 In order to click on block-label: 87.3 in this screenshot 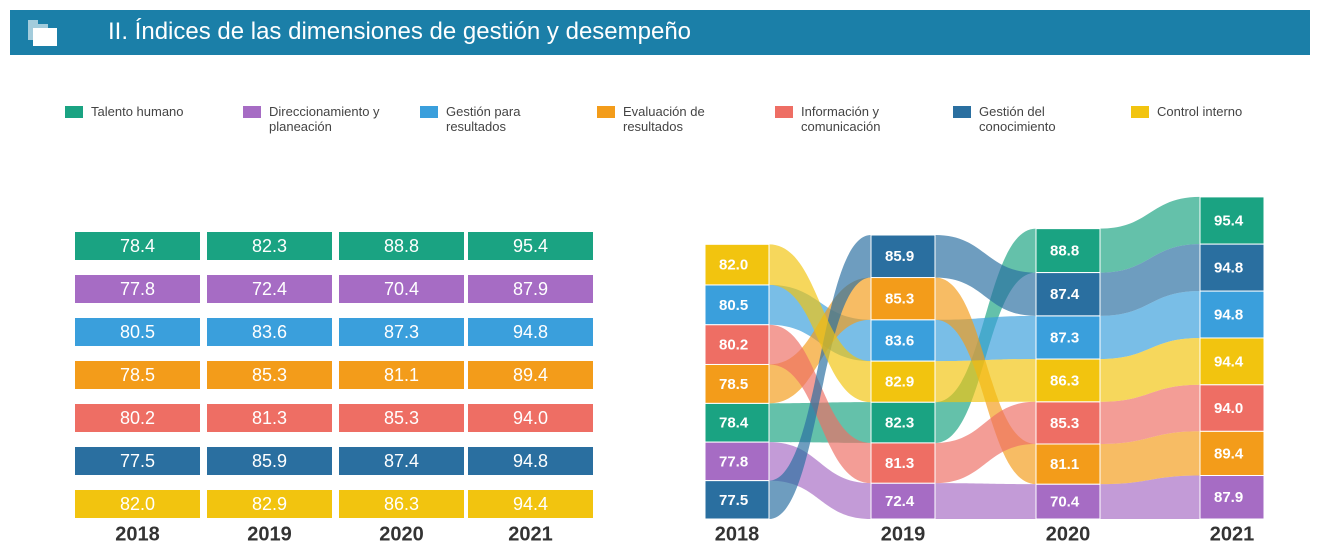, I will do `click(1064, 337)`.